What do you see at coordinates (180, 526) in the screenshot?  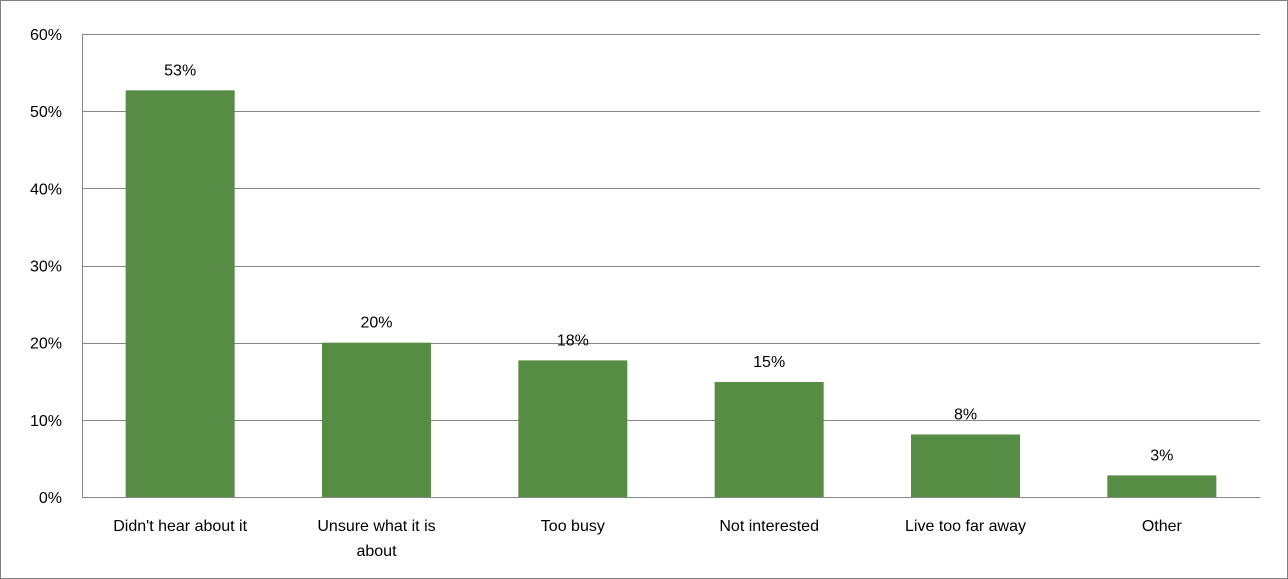 I see `x-category-label: Didn't hear about it` at bounding box center [180, 526].